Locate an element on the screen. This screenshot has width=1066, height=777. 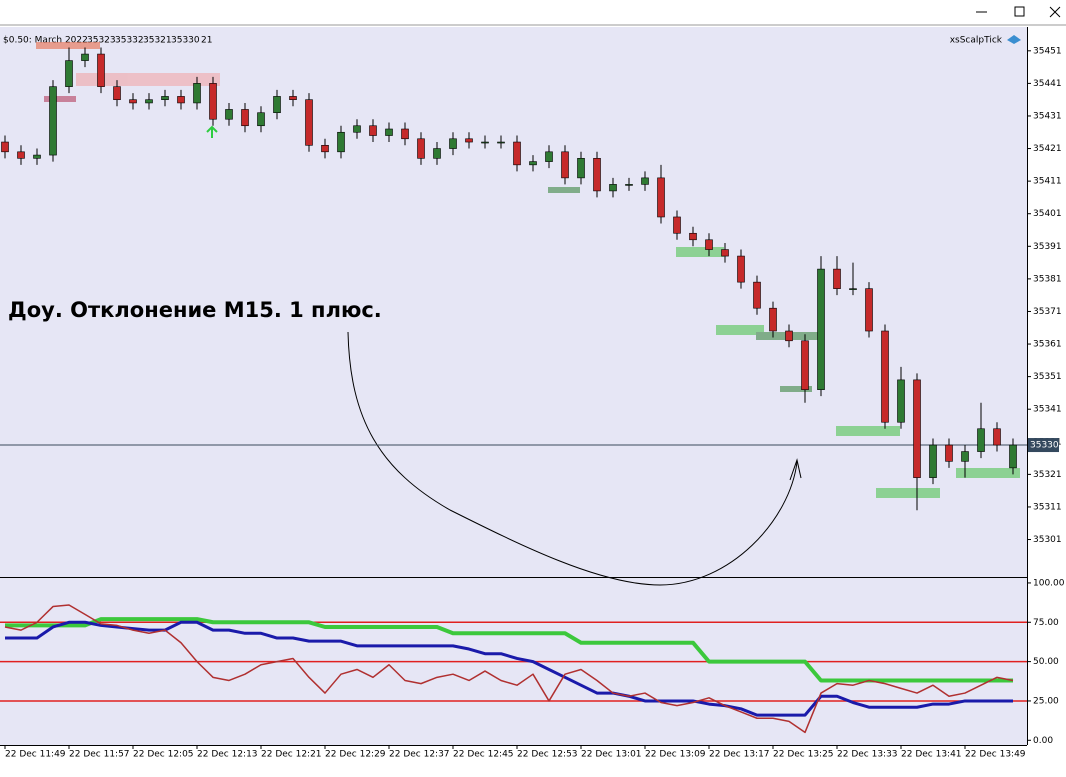
y-tick-label: 35361 is located at coordinates (1047, 345).